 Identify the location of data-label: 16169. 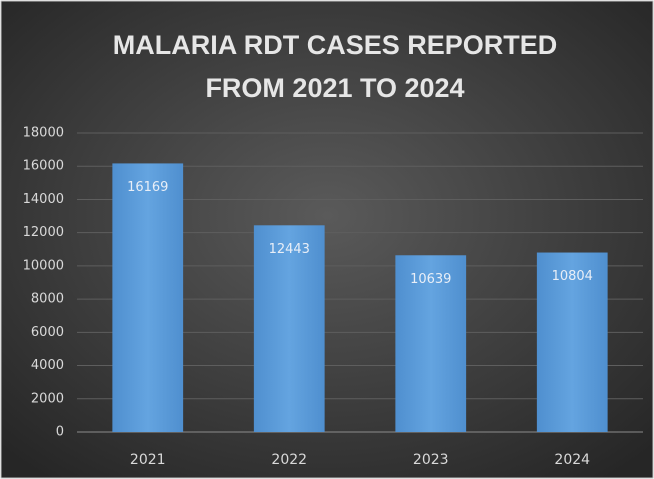
(147, 187).